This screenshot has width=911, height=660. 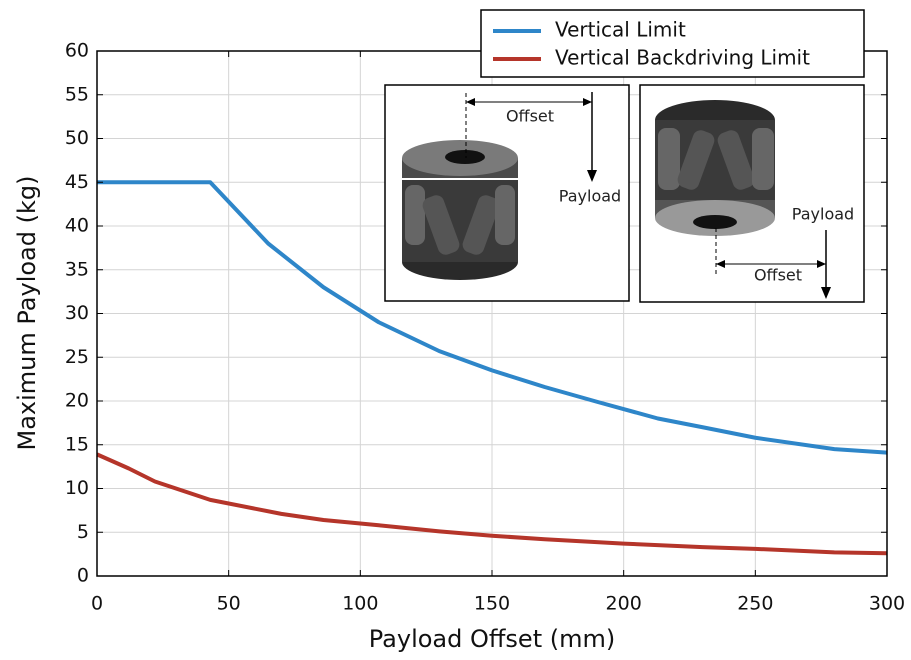 What do you see at coordinates (83, 576) in the screenshot?
I see `y-tick-label: 0` at bounding box center [83, 576].